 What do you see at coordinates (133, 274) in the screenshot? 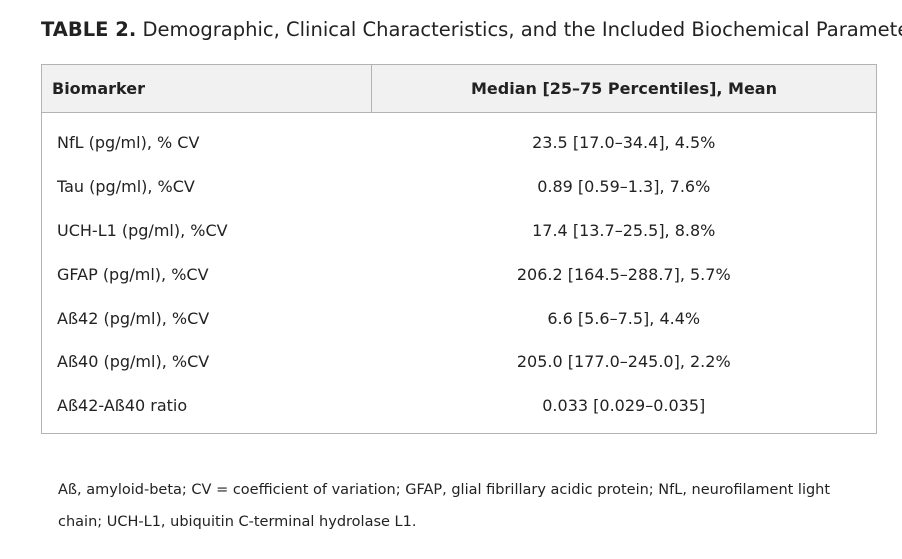
I see `biomarker-name: GFAP (pg/ml), %CV` at bounding box center [133, 274].